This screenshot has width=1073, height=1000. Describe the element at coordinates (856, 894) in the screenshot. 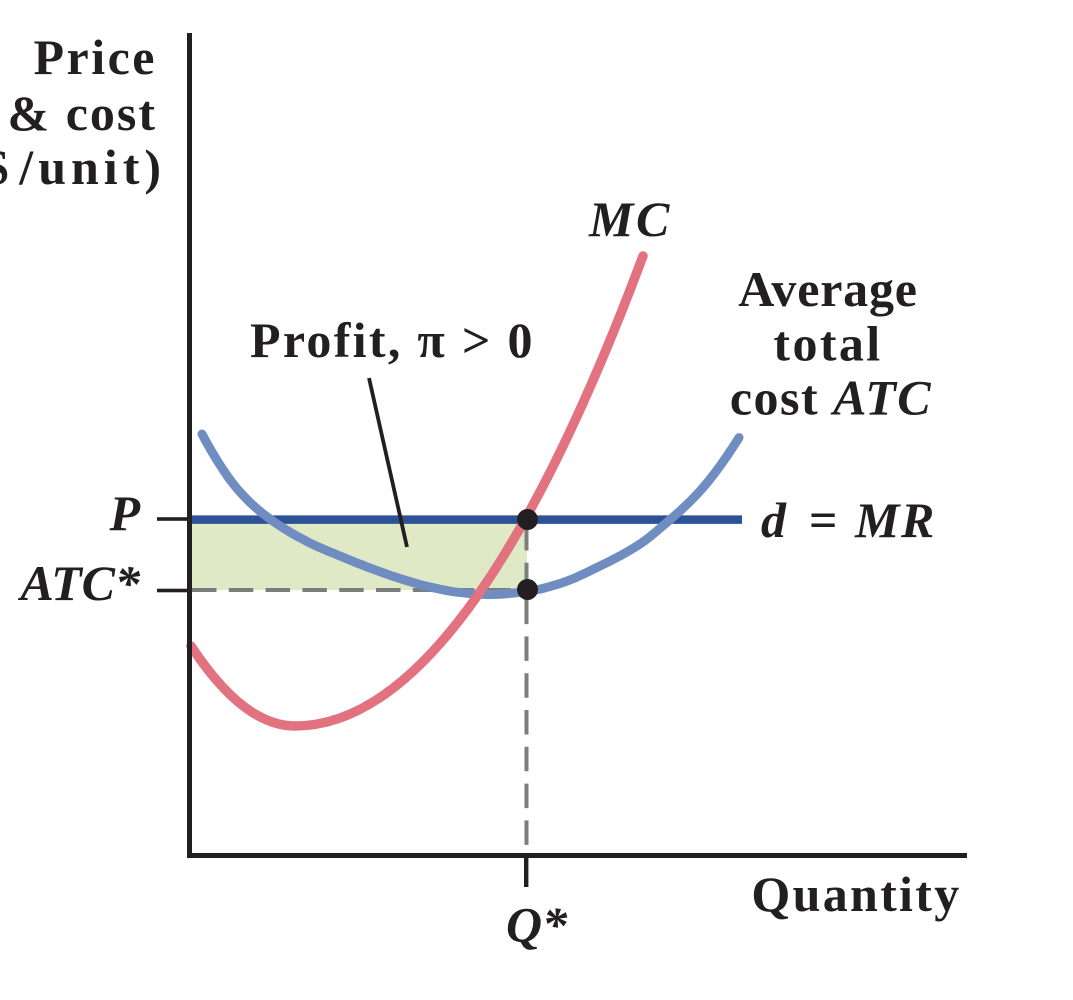

I see `svg-text: Quantity` at that location.